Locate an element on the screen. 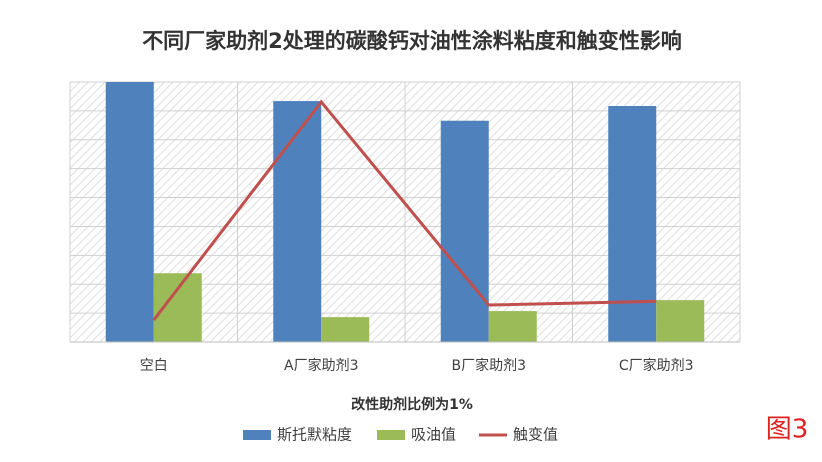 This screenshot has width=822, height=462. figure-label: 图3 is located at coordinates (787, 430).